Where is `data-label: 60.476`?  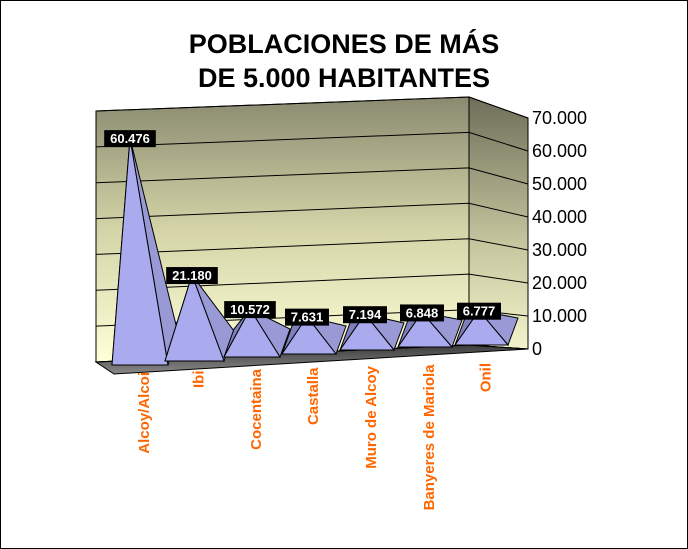
data-label: 60.476 is located at coordinates (130, 138).